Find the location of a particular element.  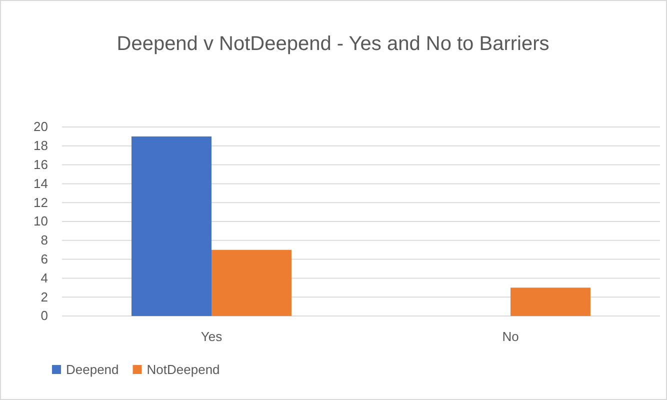

y-tick-label: 18 is located at coordinates (41, 146).